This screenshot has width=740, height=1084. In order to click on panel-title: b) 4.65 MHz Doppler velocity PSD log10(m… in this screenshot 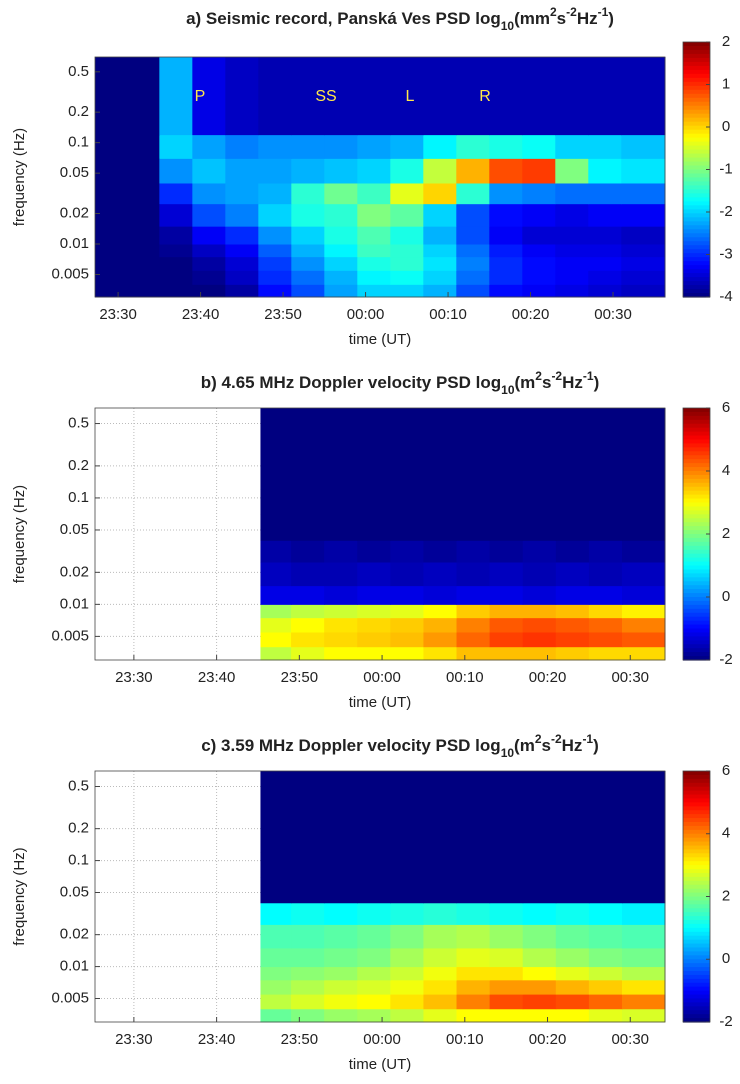, I will do `click(400, 383)`.